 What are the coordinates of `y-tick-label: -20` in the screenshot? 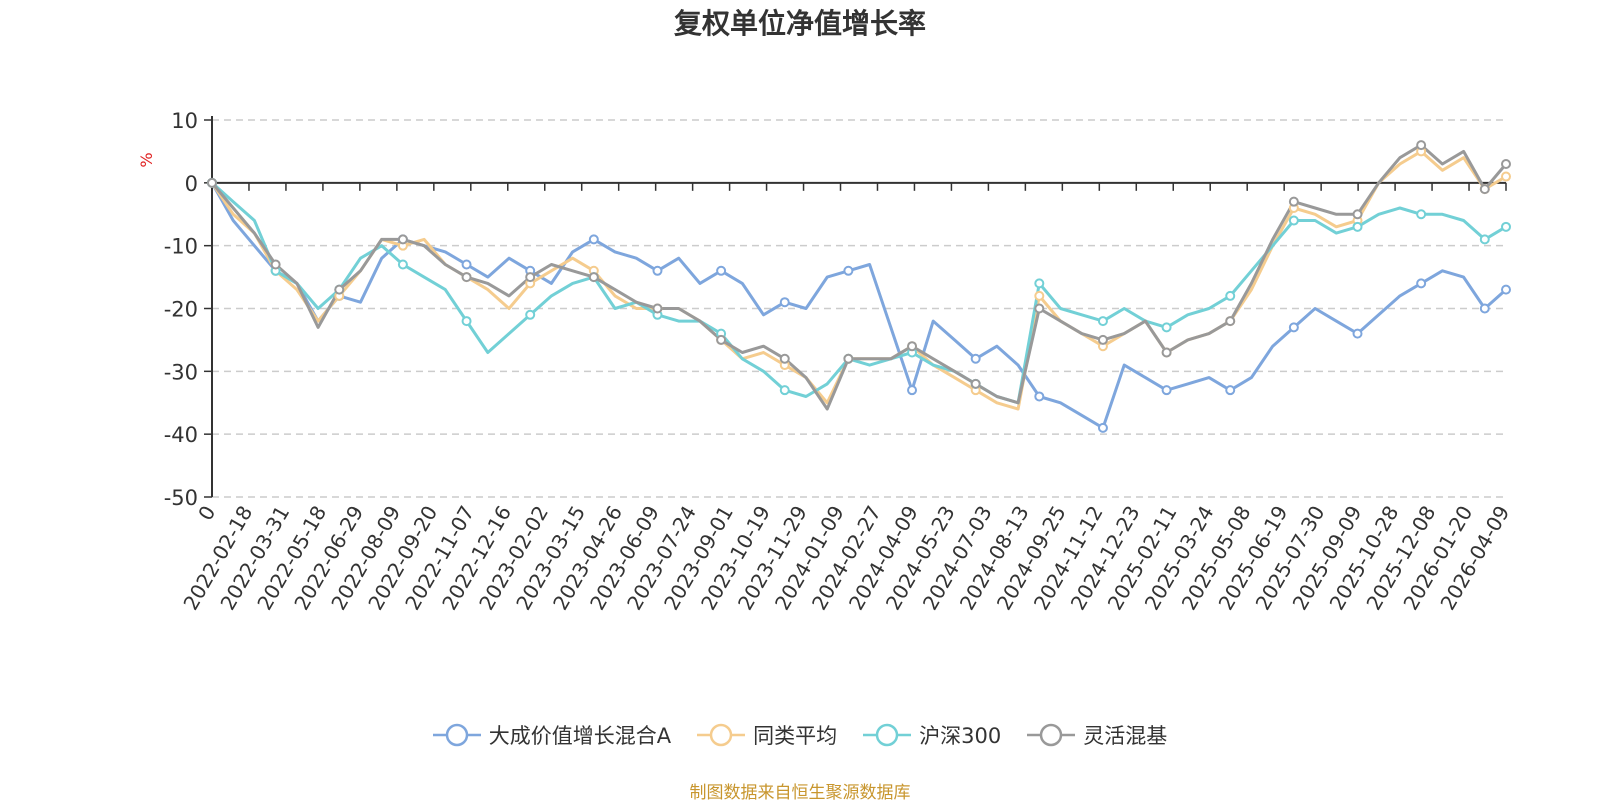 It's located at (181, 310).